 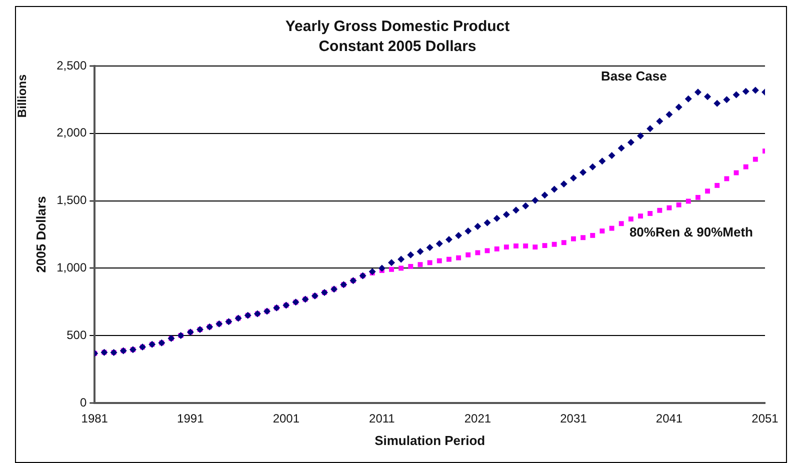 What do you see at coordinates (634, 76) in the screenshot?
I see `series-label: Base Case` at bounding box center [634, 76].